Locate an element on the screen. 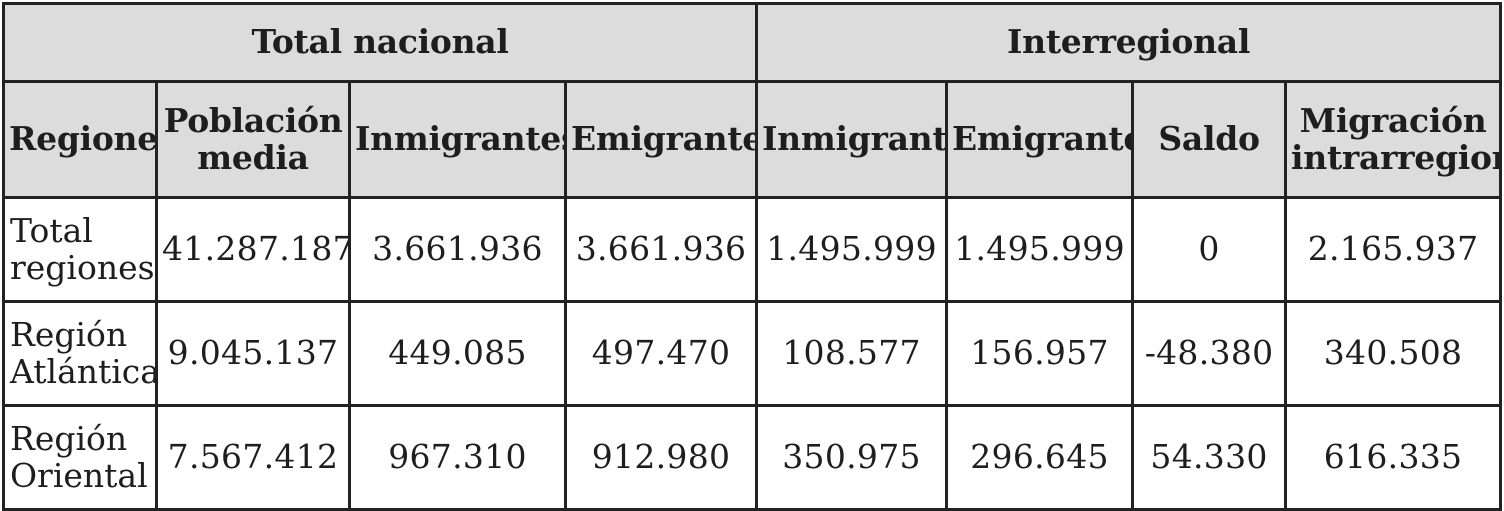  table-cell: 2.165.937 is located at coordinates (1393, 249).